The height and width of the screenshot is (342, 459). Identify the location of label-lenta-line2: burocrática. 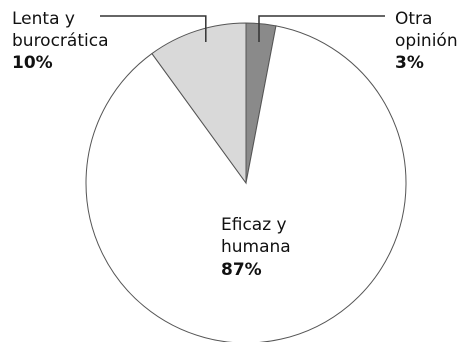
(60, 41).